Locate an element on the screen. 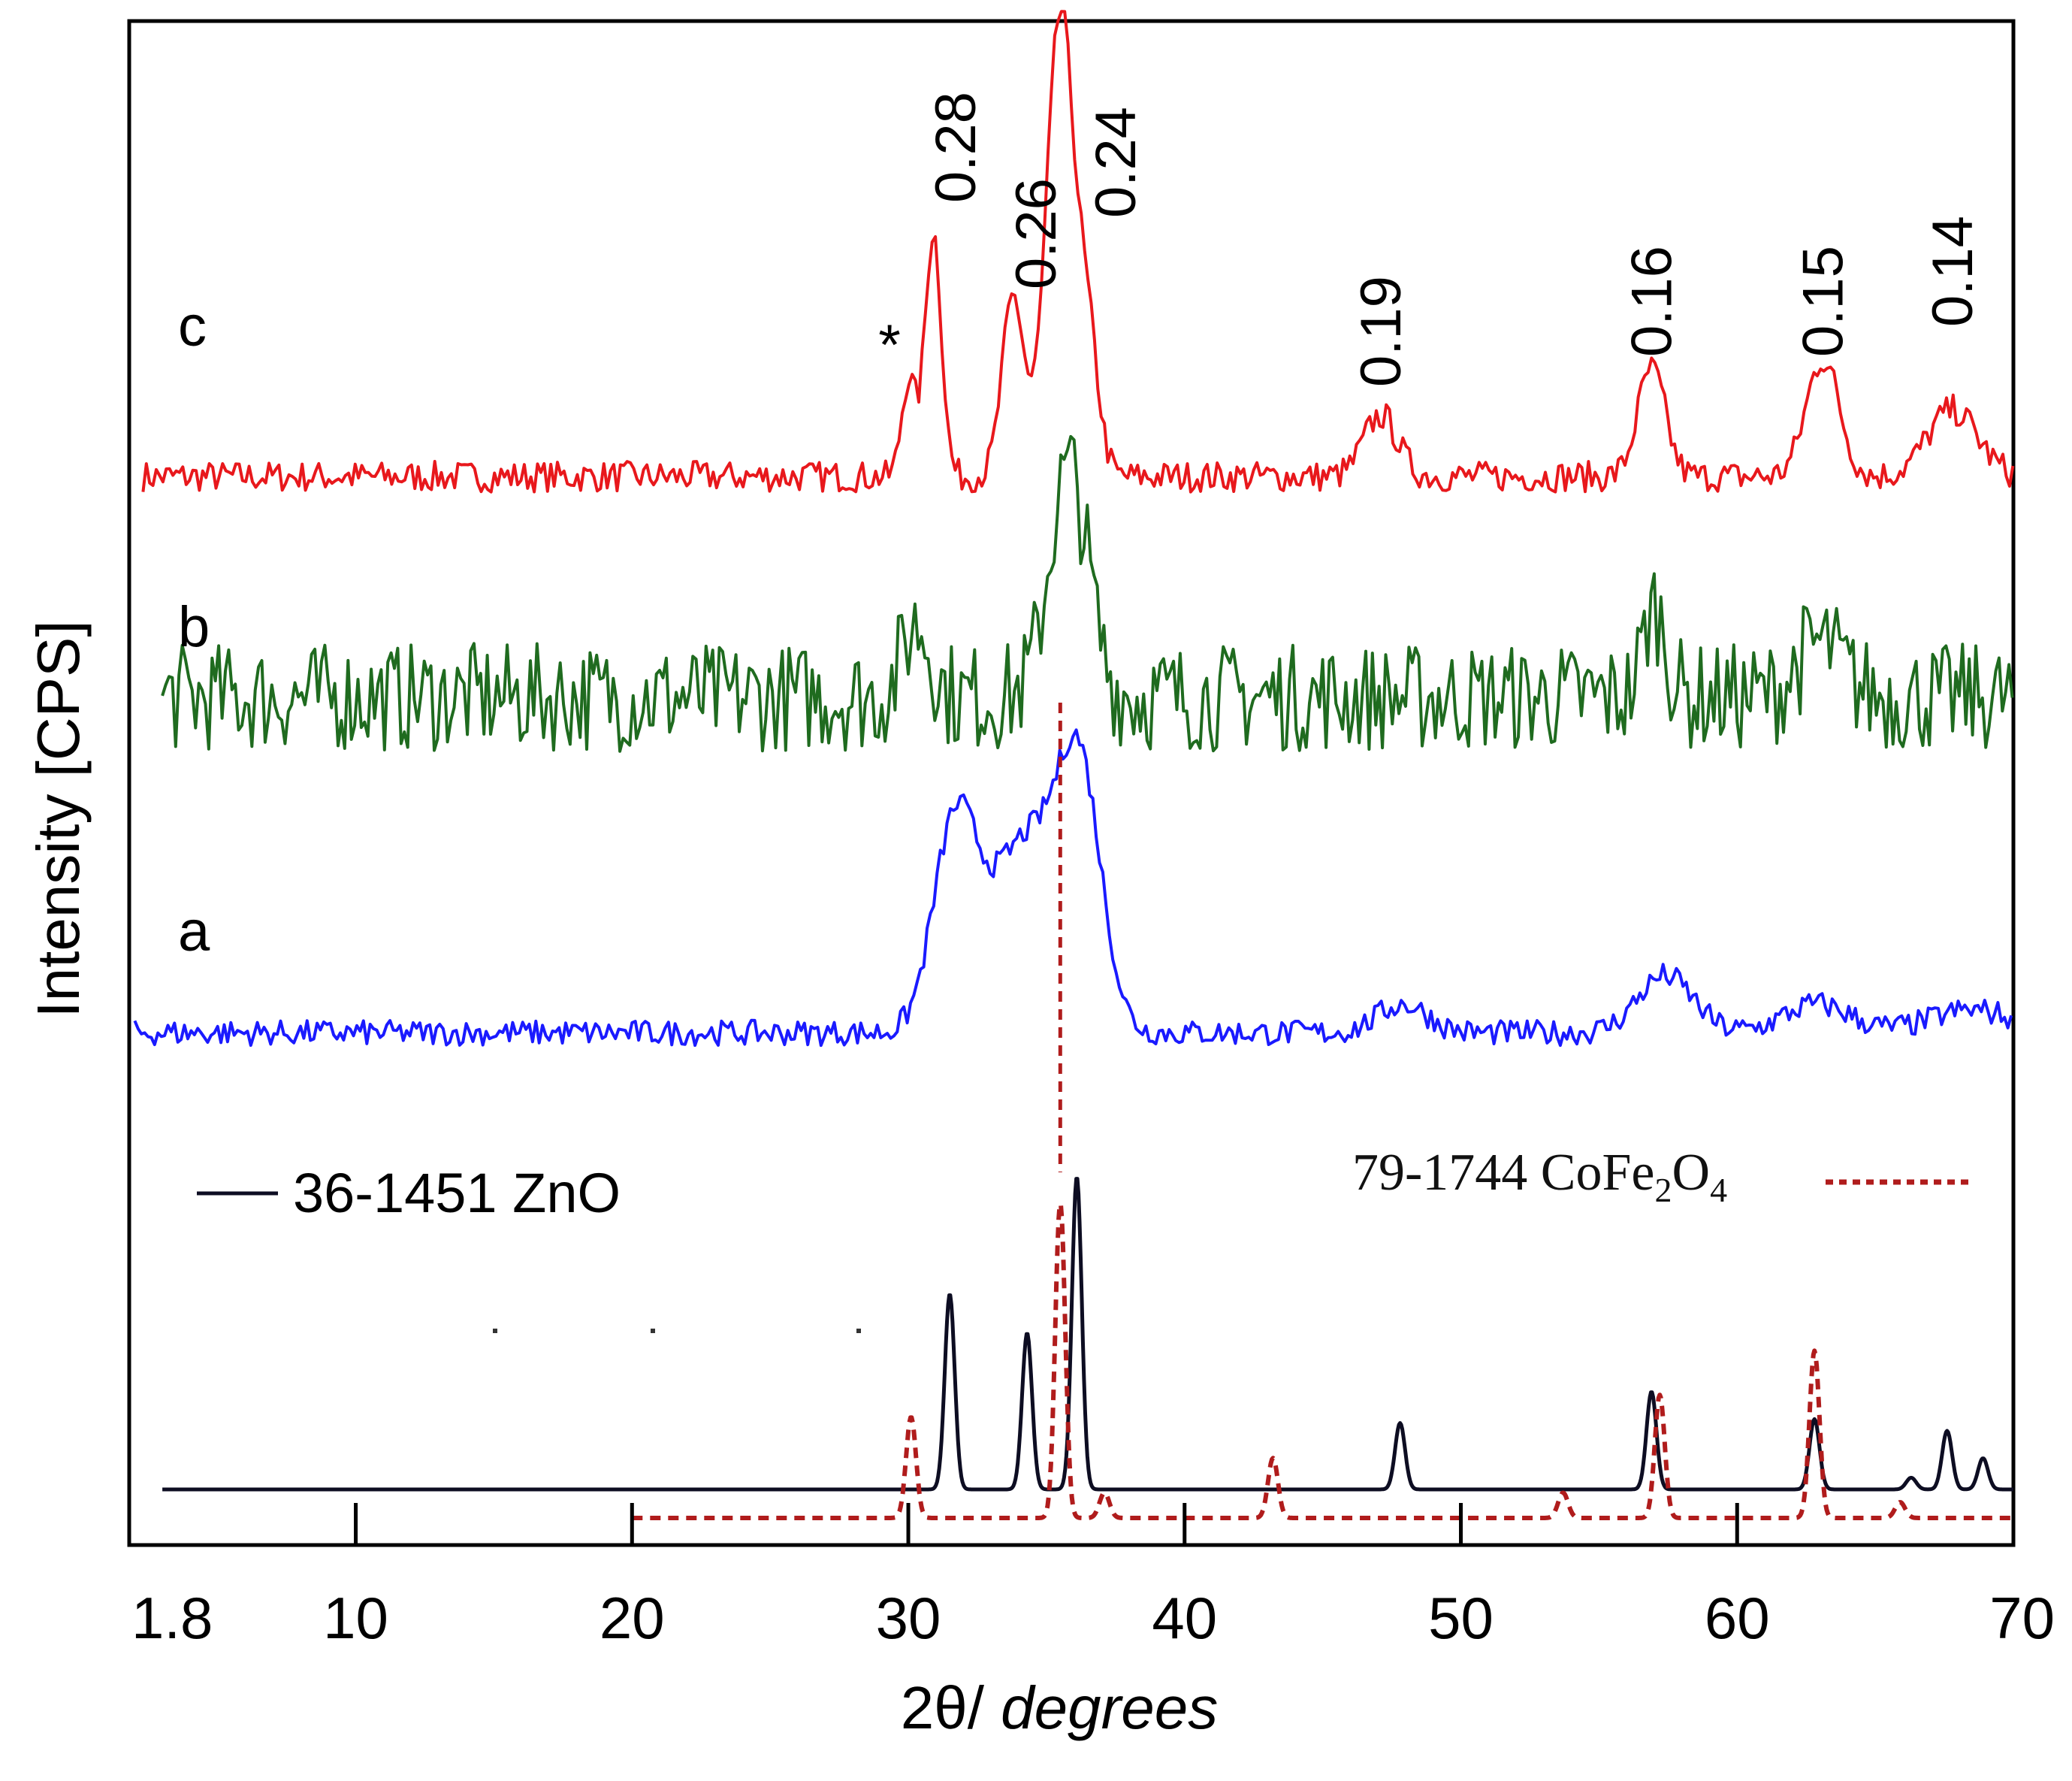 This screenshot has width=2072, height=1781. x-tick-label: 50 is located at coordinates (1461, 1618).